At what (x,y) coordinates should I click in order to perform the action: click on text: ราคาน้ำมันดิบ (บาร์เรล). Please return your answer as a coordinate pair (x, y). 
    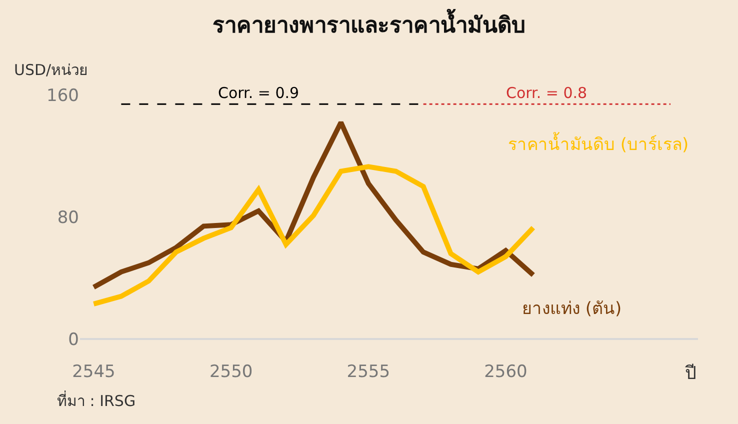
    Looking at the image, I should click on (598, 143).